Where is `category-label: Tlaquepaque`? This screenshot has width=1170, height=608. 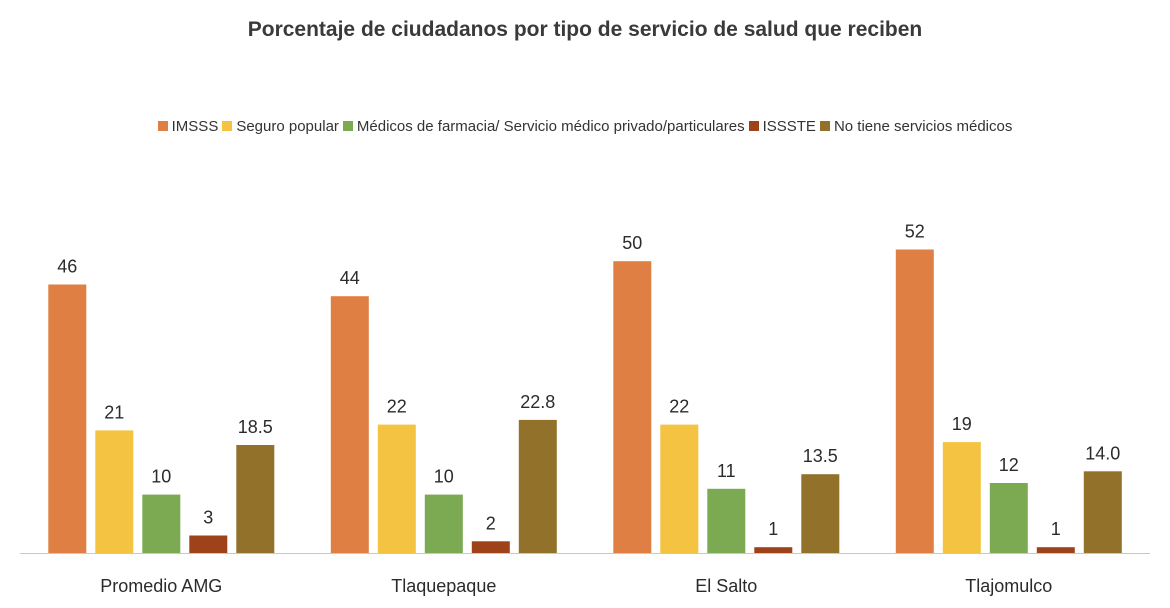 category-label: Tlaquepaque is located at coordinates (443, 586).